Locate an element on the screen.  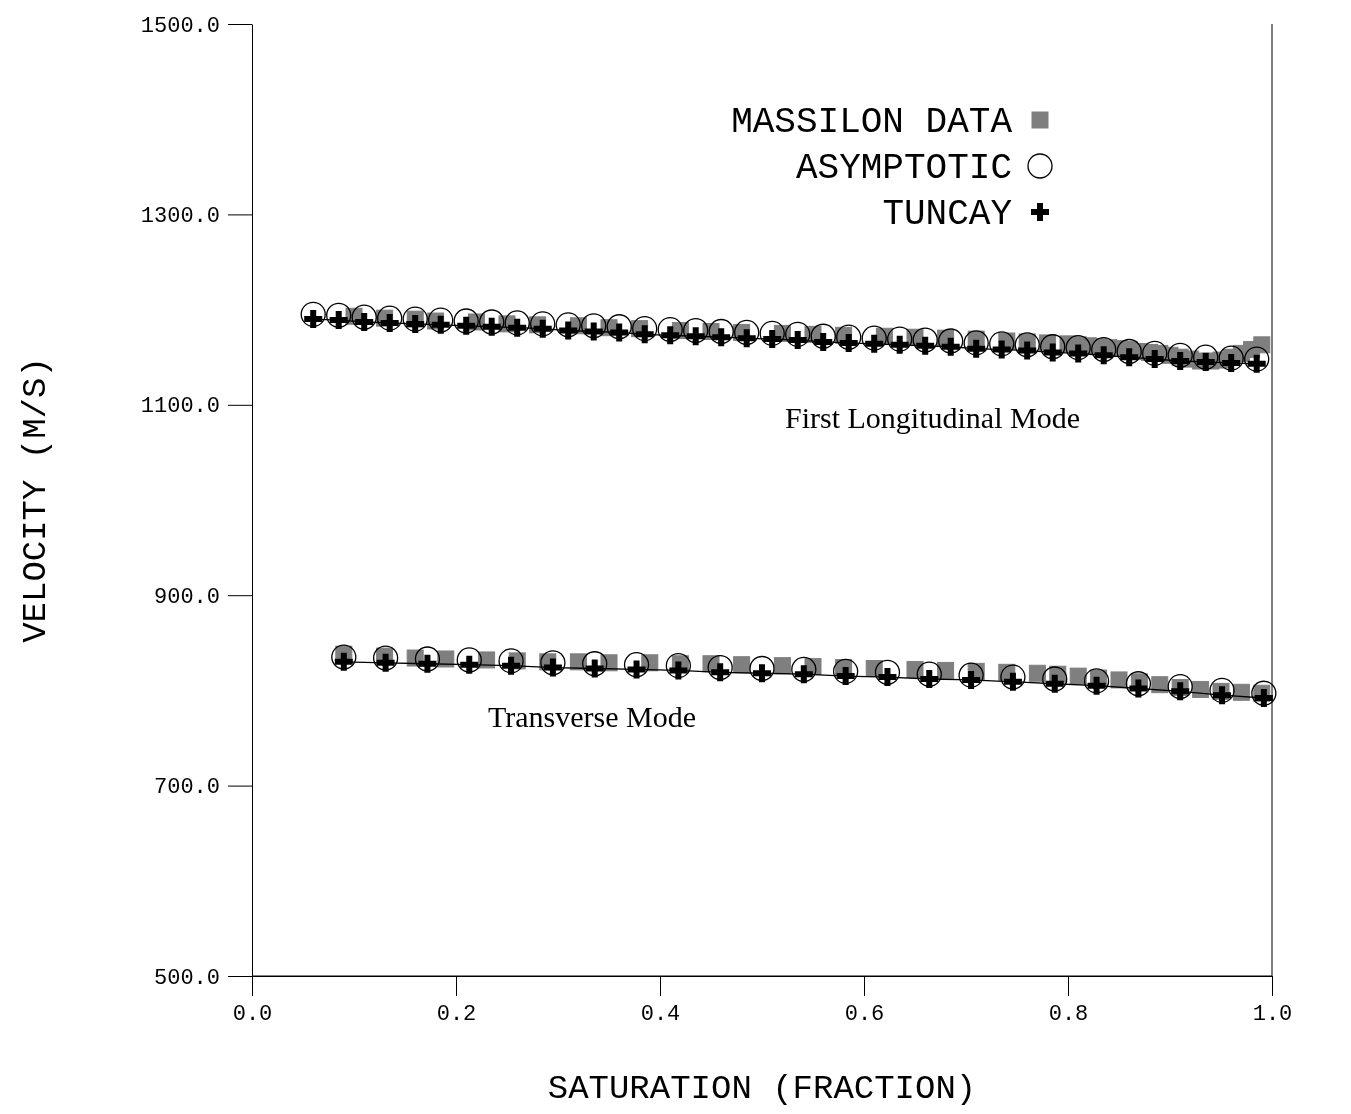
x-tick-label: 0.8 is located at coordinates (1068, 1014).